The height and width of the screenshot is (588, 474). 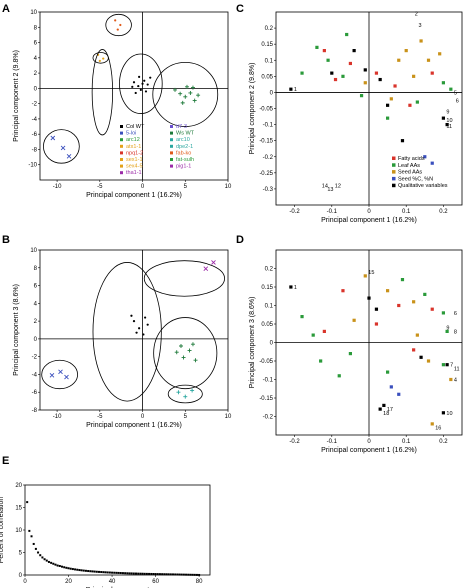 I want to click on legend-label: arc12, so click(x=133, y=140).